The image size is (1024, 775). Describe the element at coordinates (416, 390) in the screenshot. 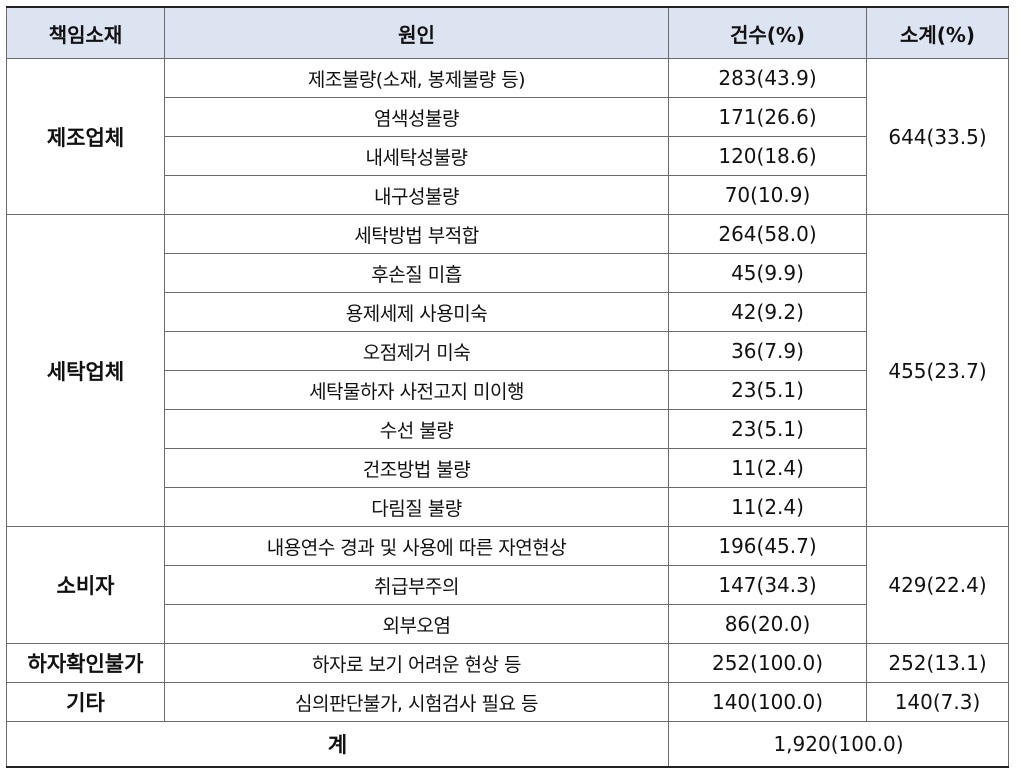

I see `cause-cell: 세탁물하자 사전고지 미이행` at that location.